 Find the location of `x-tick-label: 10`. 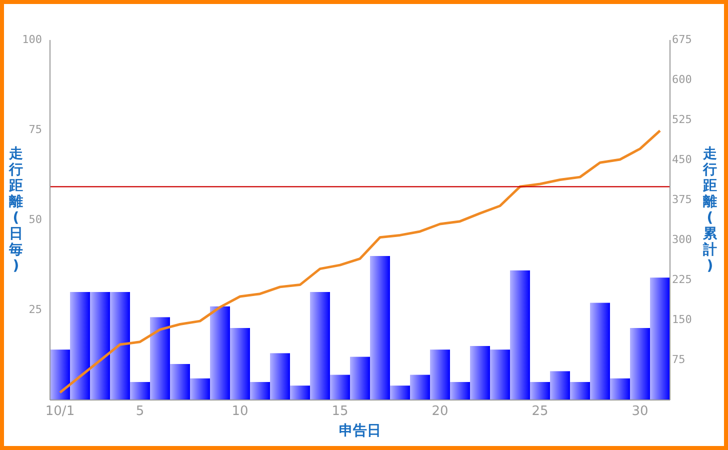

x-tick-label: 10 is located at coordinates (240, 411).